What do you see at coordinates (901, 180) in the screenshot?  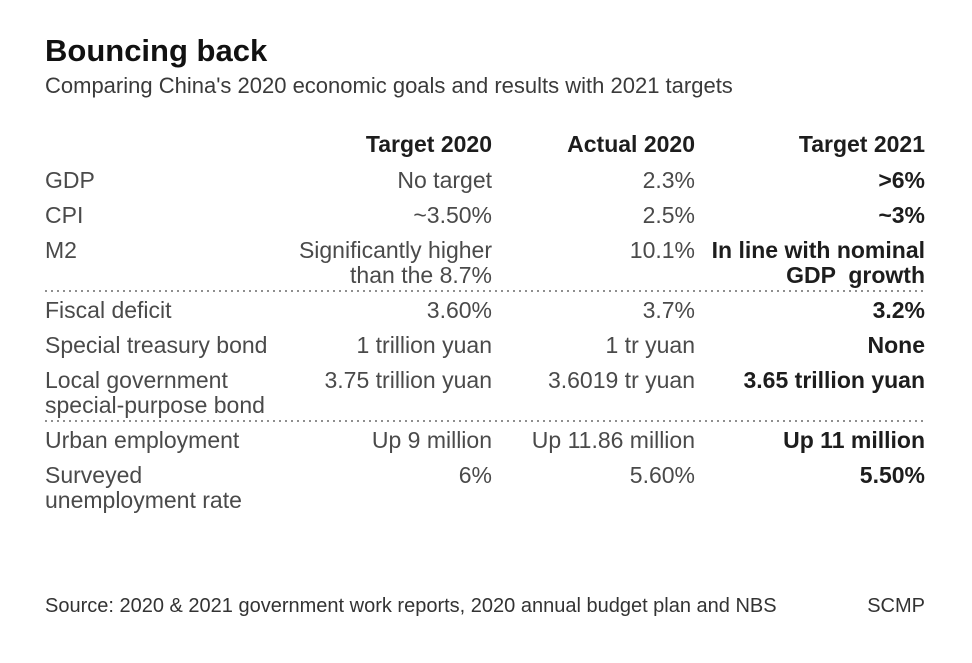 I see `cell-target-2021: >6%` at bounding box center [901, 180].